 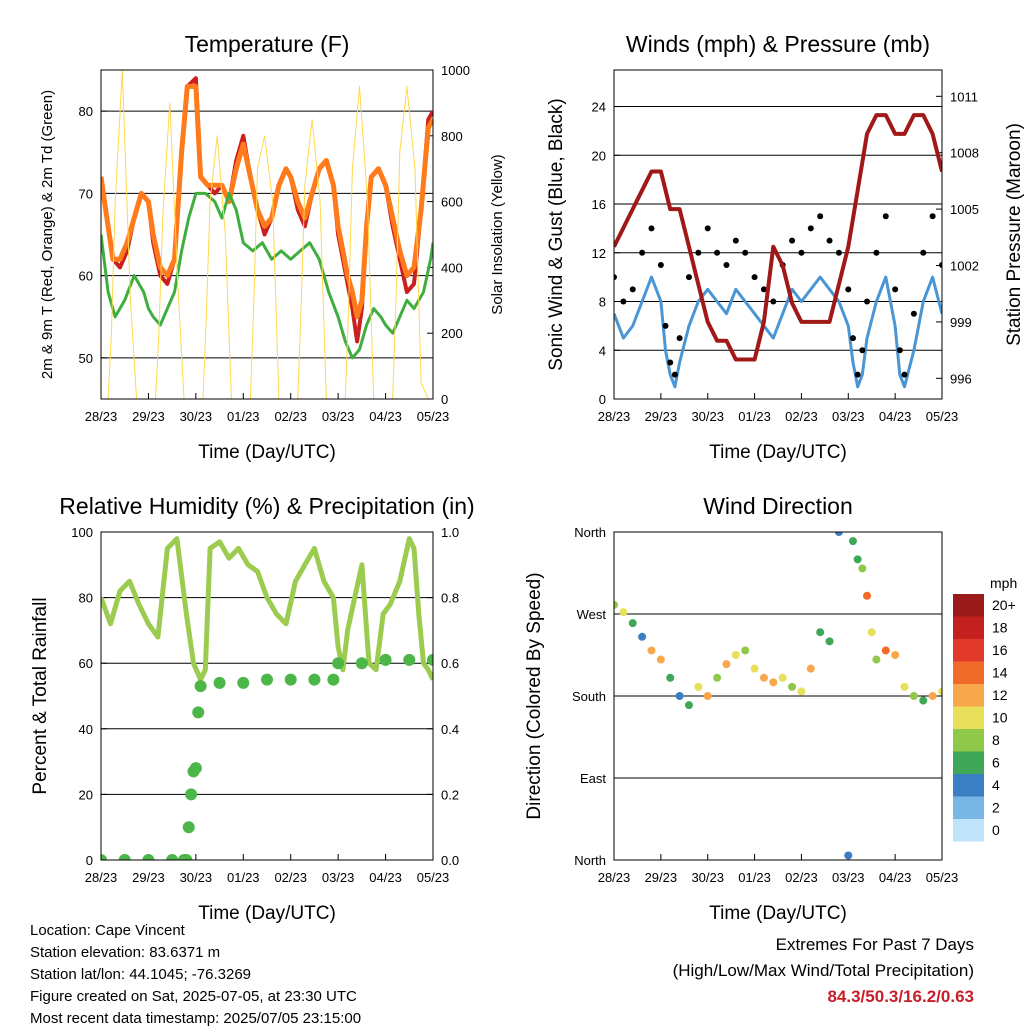 I want to click on colorbar-label: 16, so click(x=1000, y=650).